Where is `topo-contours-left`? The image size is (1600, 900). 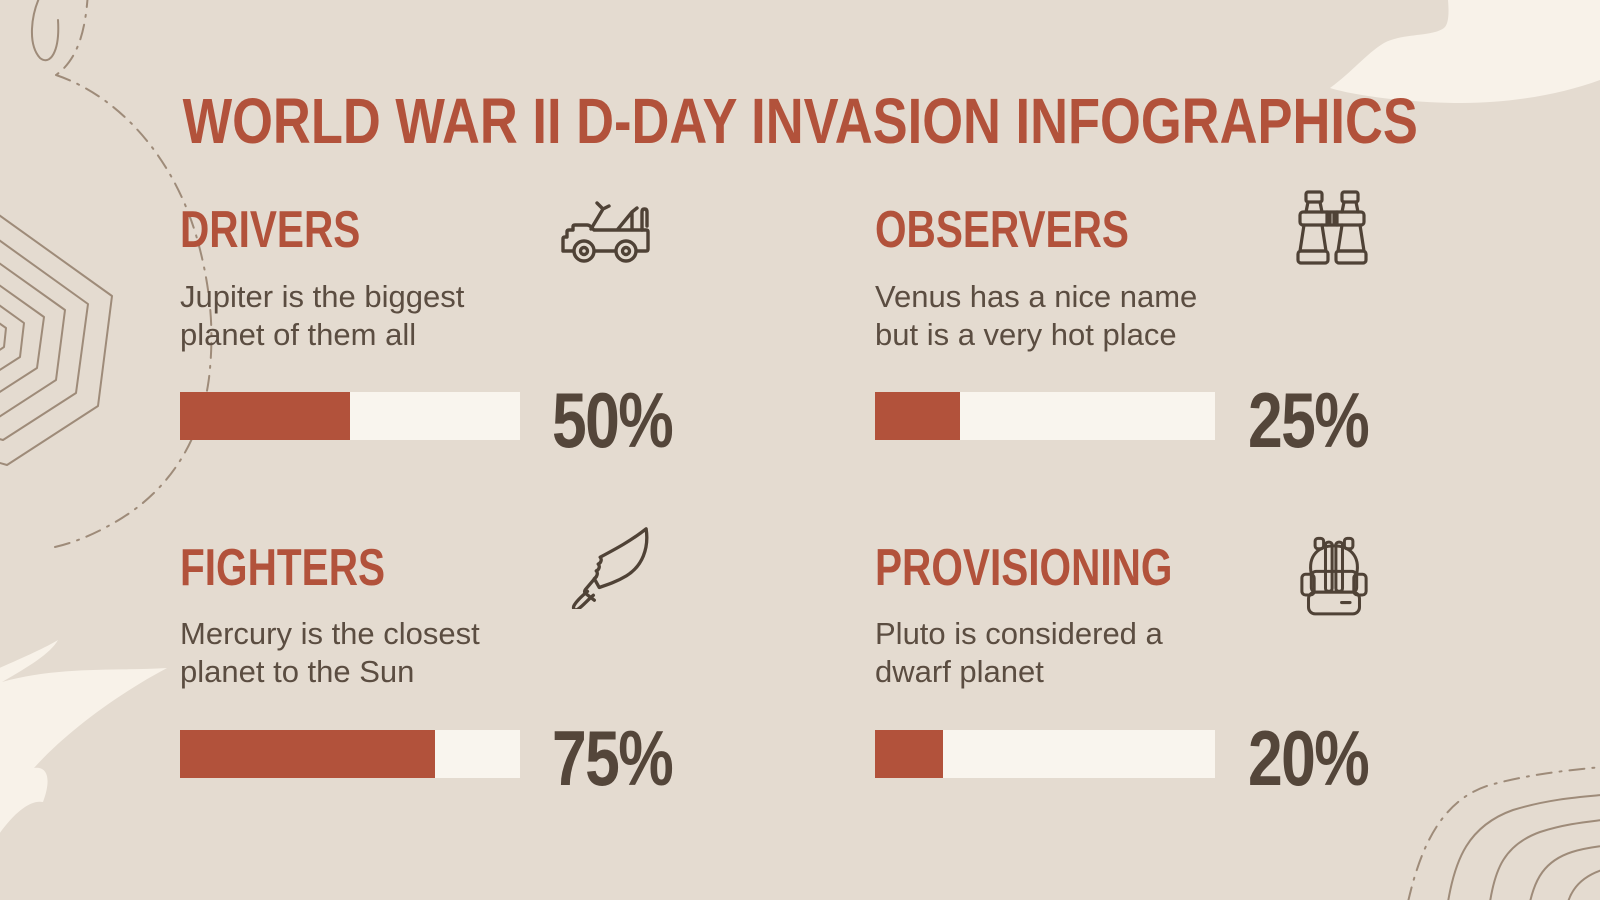
topo-contours-left is located at coordinates (106, 274).